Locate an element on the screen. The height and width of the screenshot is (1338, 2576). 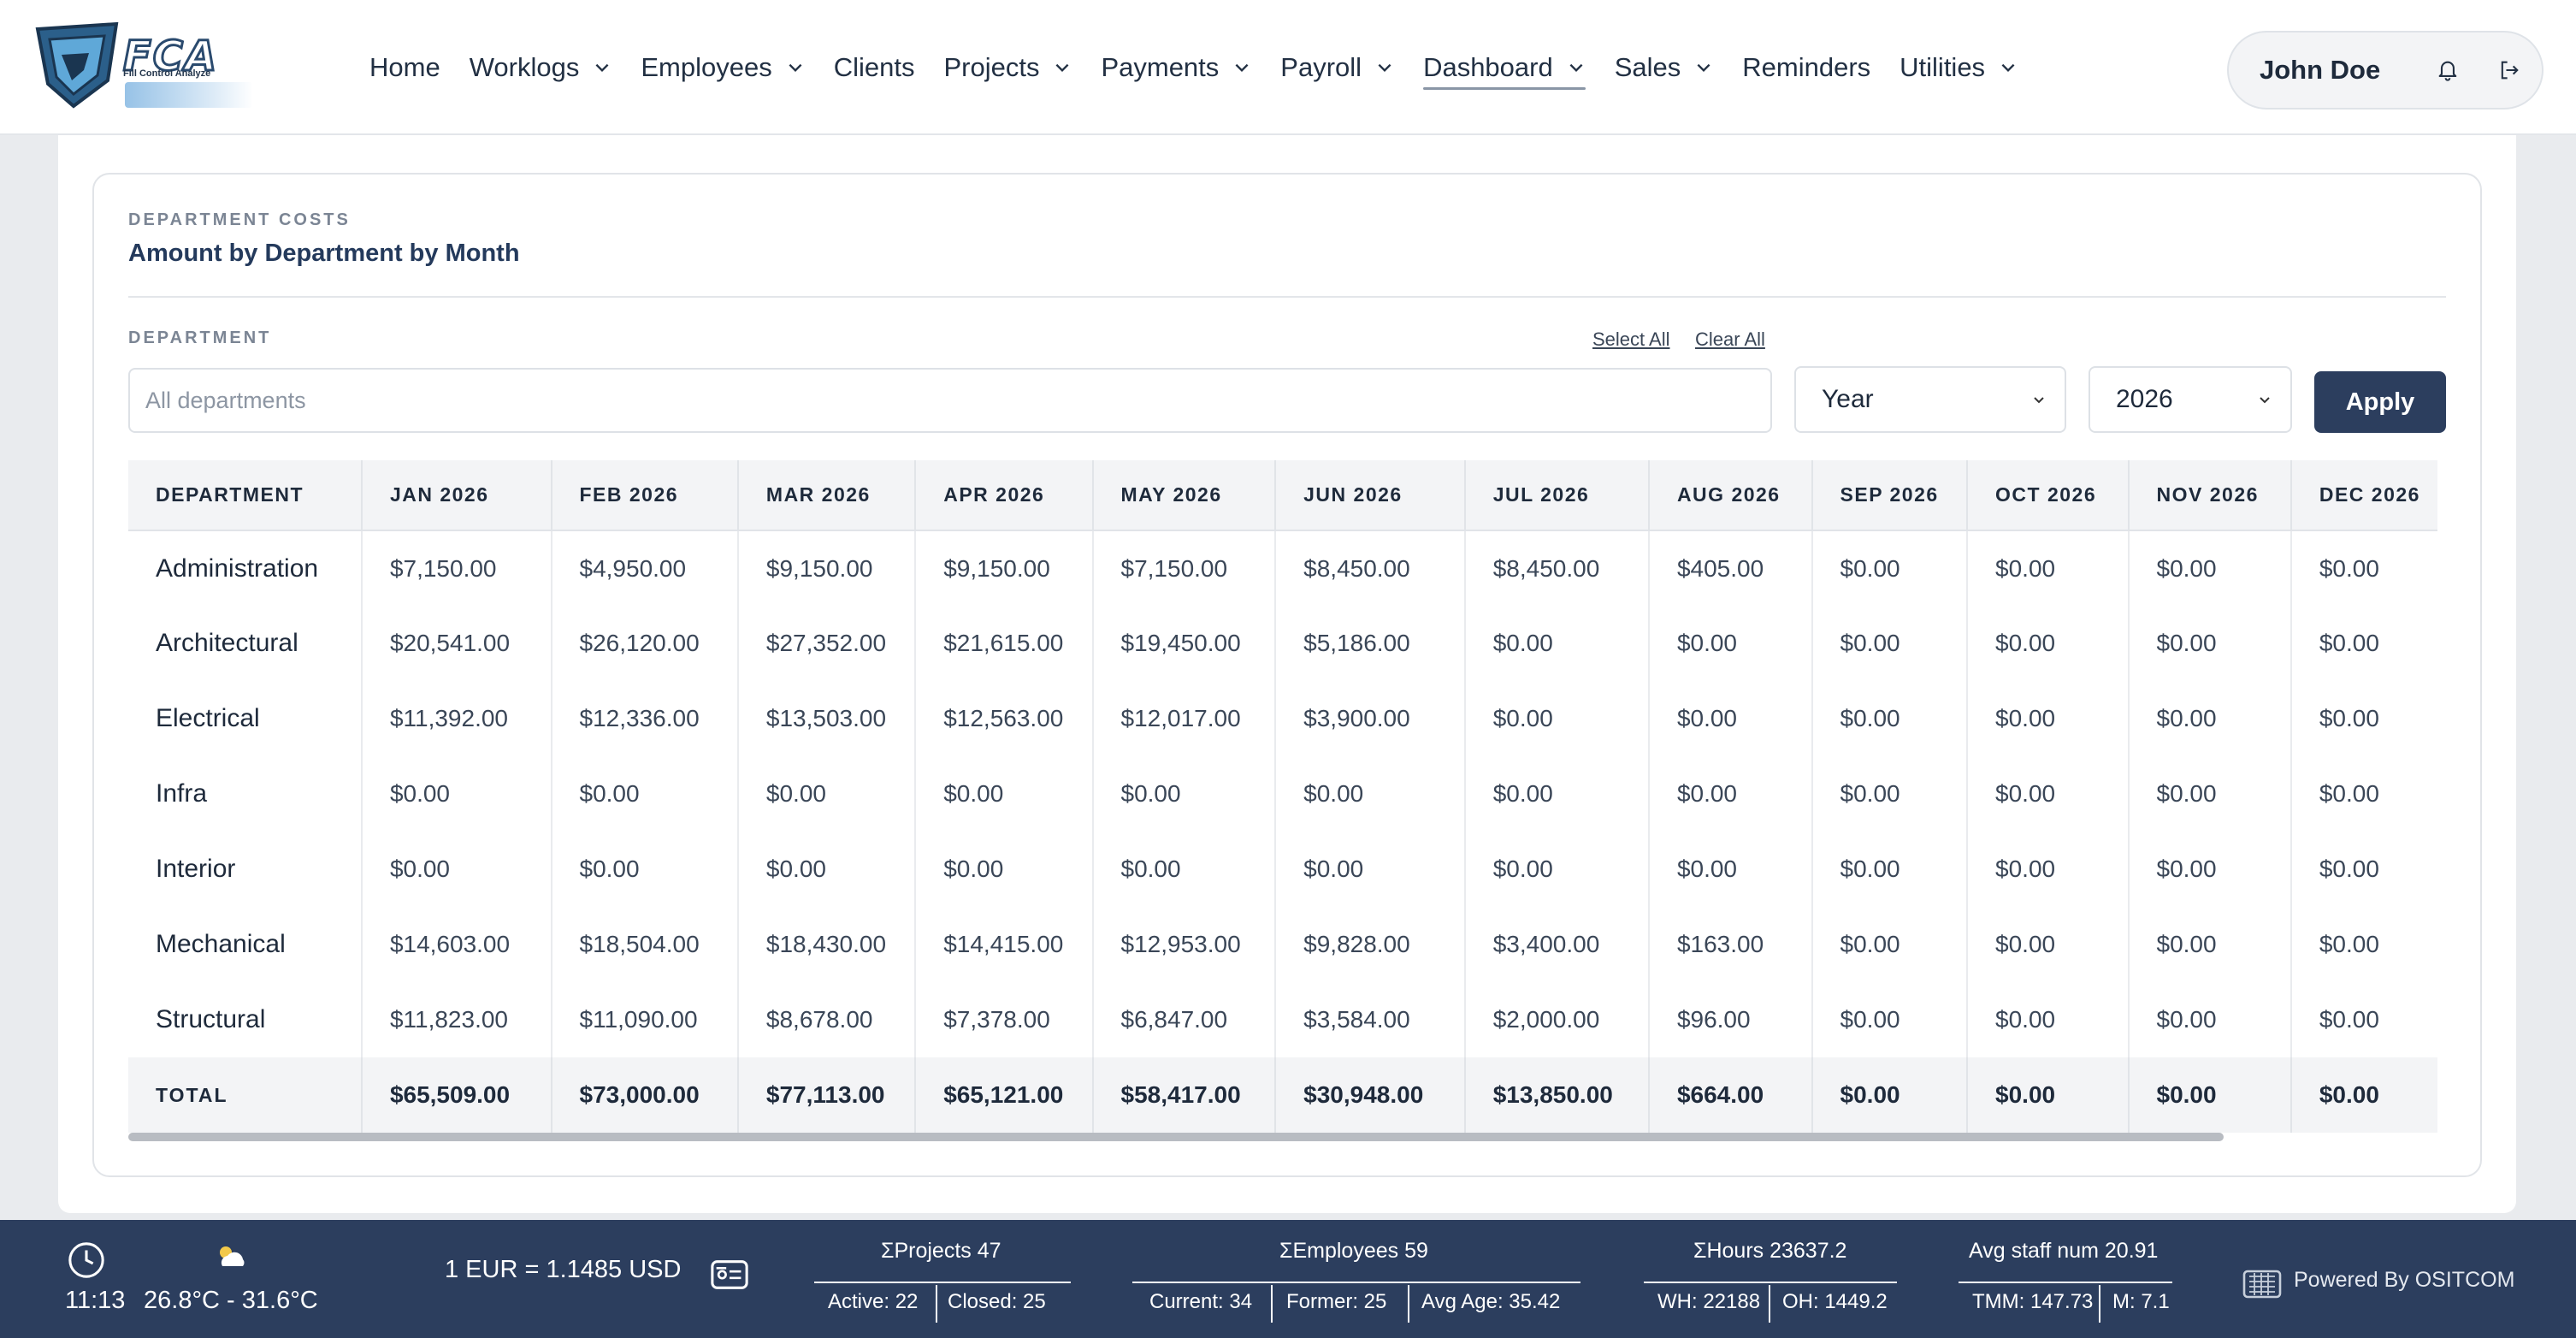
column-header-month: JAN 2026 is located at coordinates (456, 496).